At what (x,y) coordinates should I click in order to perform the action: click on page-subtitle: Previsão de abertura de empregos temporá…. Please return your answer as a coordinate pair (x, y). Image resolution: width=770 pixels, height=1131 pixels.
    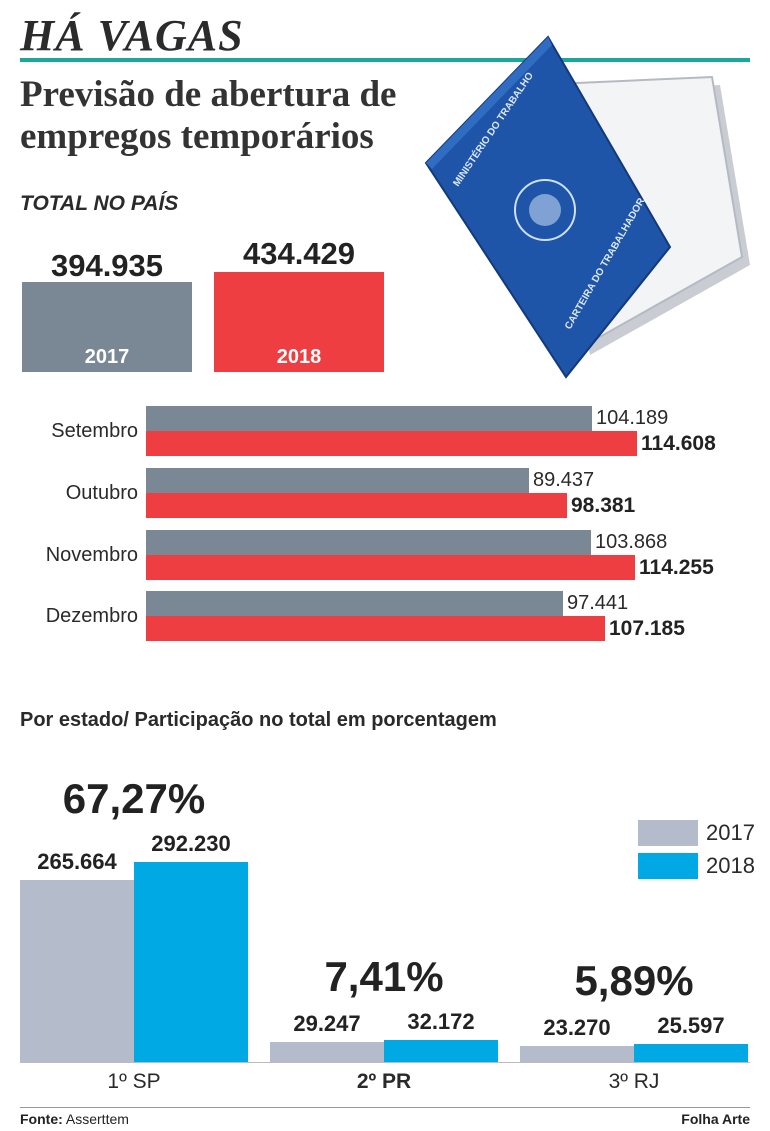
    Looking at the image, I should click on (208, 116).